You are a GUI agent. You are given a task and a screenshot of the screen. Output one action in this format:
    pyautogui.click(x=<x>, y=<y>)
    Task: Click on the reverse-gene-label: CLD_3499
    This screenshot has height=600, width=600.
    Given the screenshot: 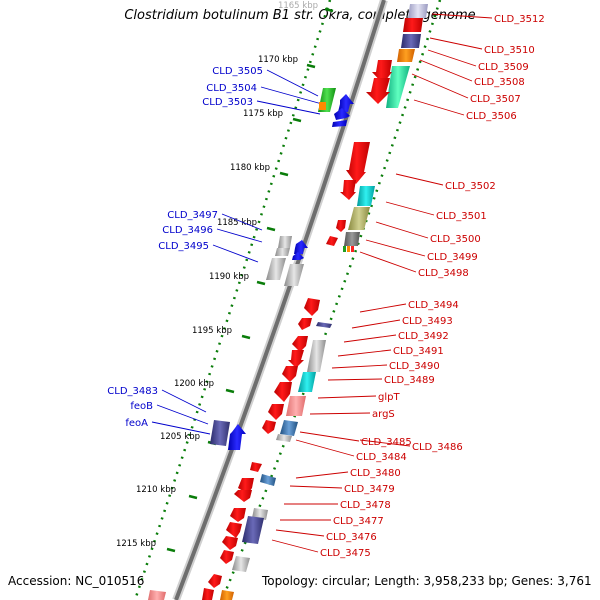 What is the action you would take?
    pyautogui.click(x=452, y=257)
    